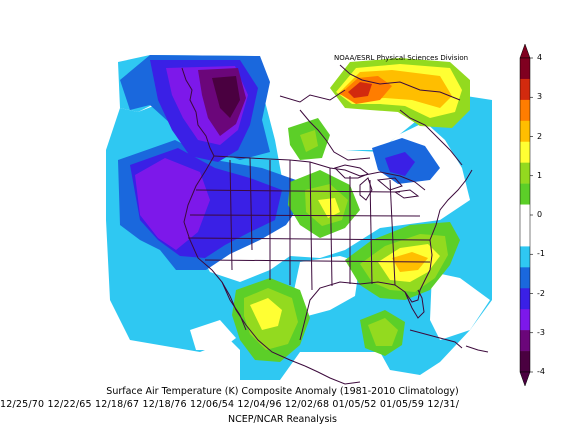  What do you see at coordinates (541, 254) in the screenshot?
I see `colorbar-tick-label: -1` at bounding box center [541, 254].